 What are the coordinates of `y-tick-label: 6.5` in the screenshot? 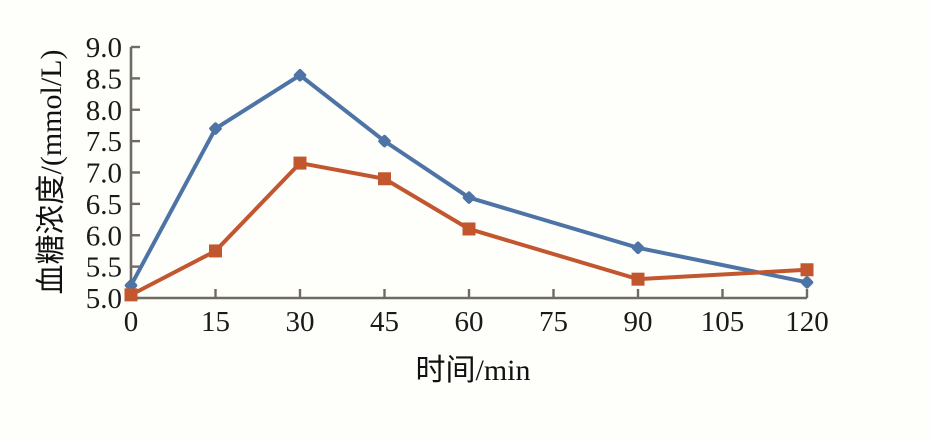 It's located at (104, 205).